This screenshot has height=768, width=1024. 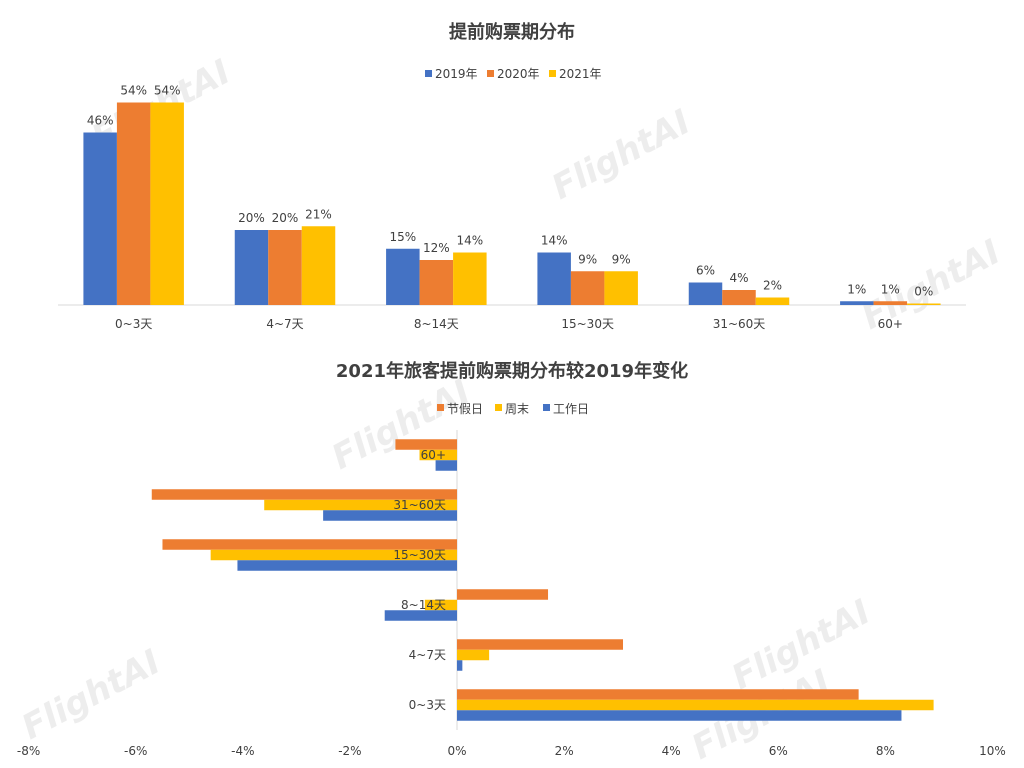 I want to click on chart2-category-label: 0~3天, so click(x=427, y=705).